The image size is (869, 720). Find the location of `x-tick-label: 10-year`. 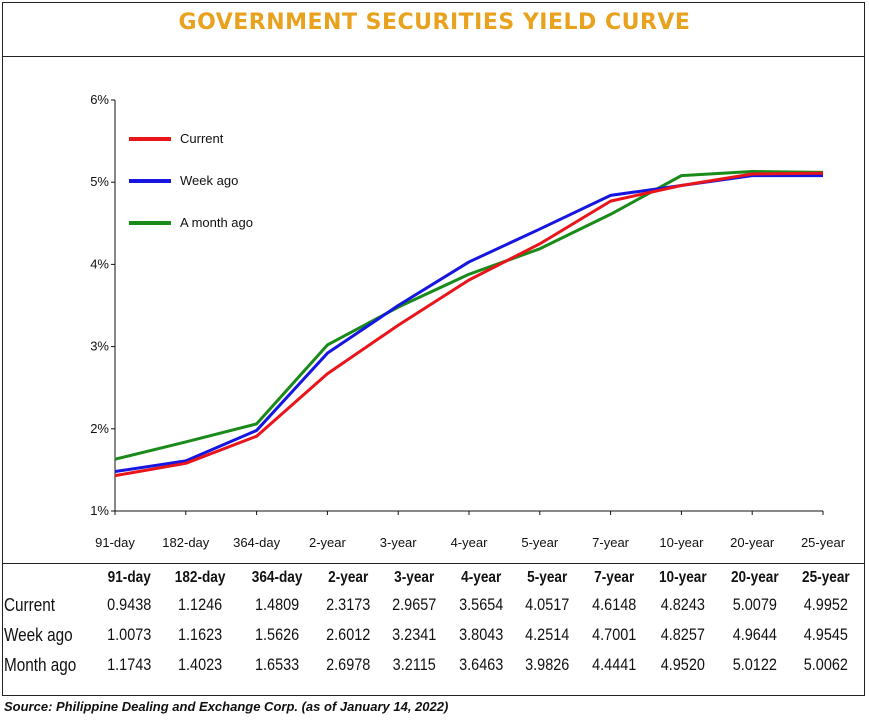

x-tick-label: 10-year is located at coordinates (681, 542).